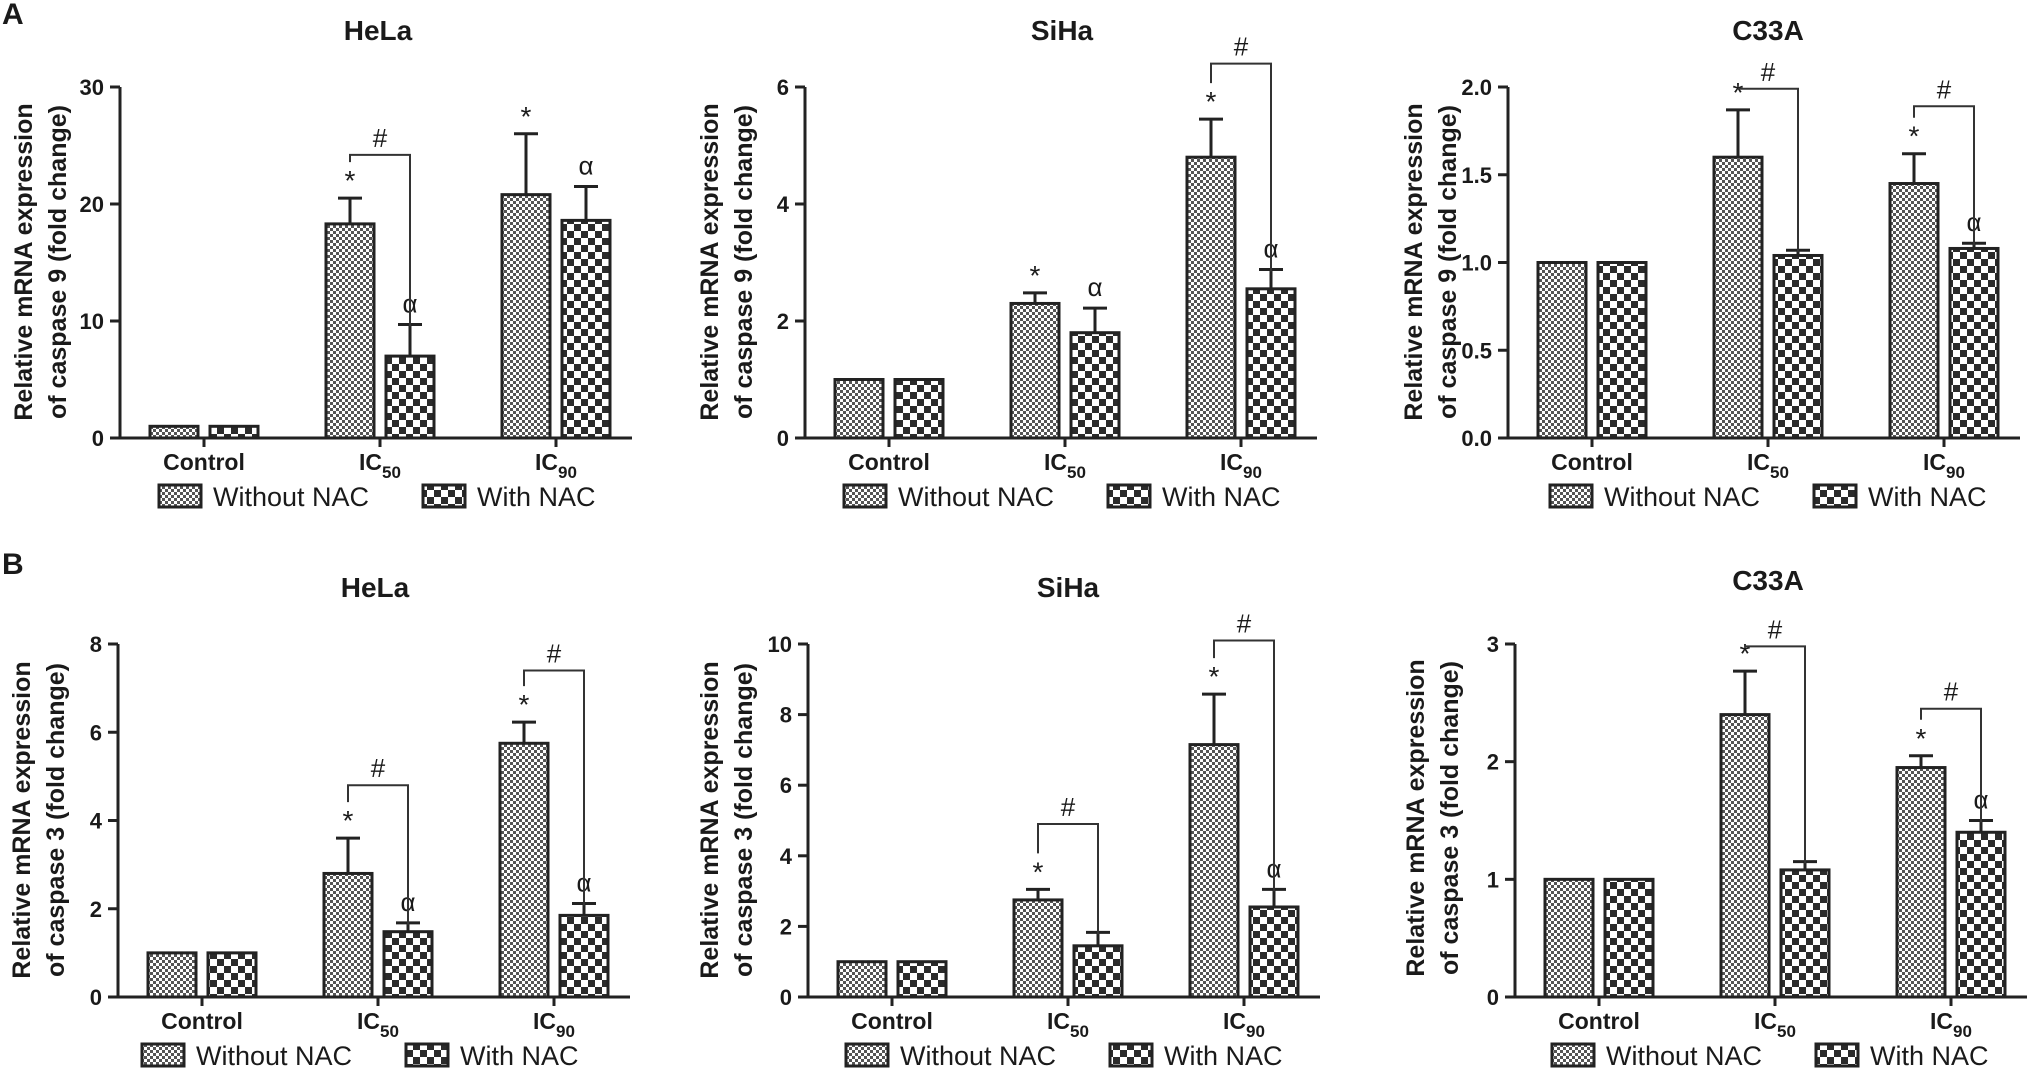  What do you see at coordinates (865, 496) in the screenshot?
I see `legend-swatch-without-nac` at bounding box center [865, 496].